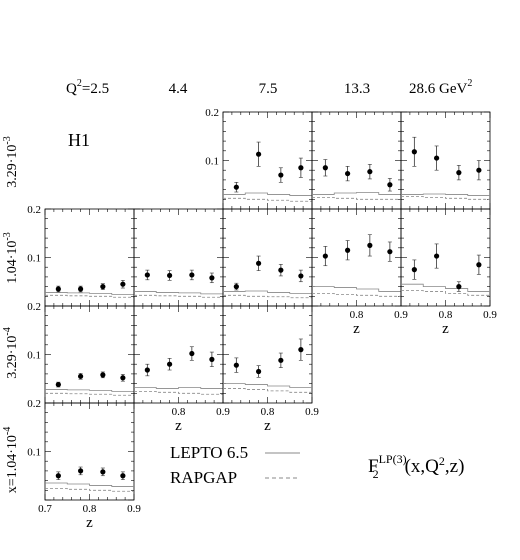  Describe the element at coordinates (45, 509) in the screenshot. I see `z-tick-label: 0.7` at that location.